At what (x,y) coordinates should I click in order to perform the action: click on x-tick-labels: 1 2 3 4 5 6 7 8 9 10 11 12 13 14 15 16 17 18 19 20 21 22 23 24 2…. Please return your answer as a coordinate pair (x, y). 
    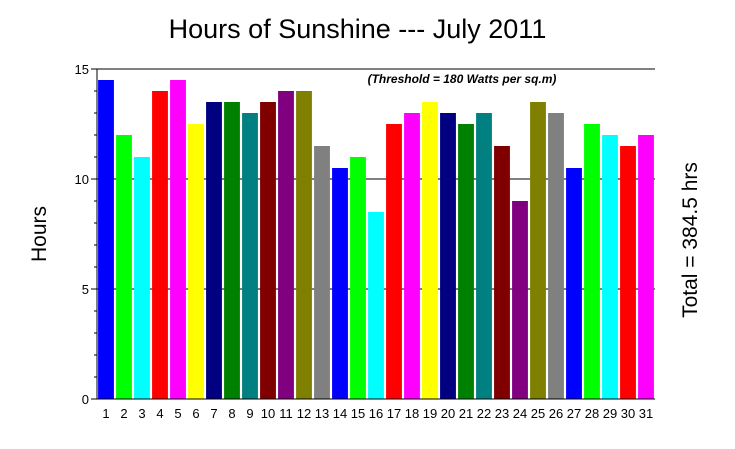
    Looking at the image, I should click on (377, 413).